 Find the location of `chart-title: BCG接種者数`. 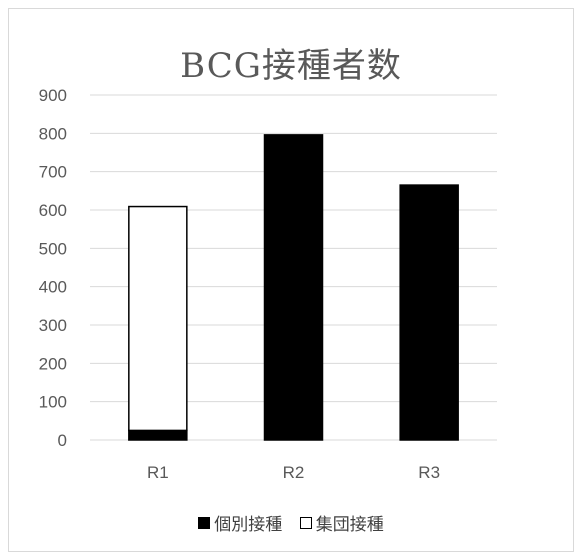

chart-title: BCG接種者数 is located at coordinates (291, 66).